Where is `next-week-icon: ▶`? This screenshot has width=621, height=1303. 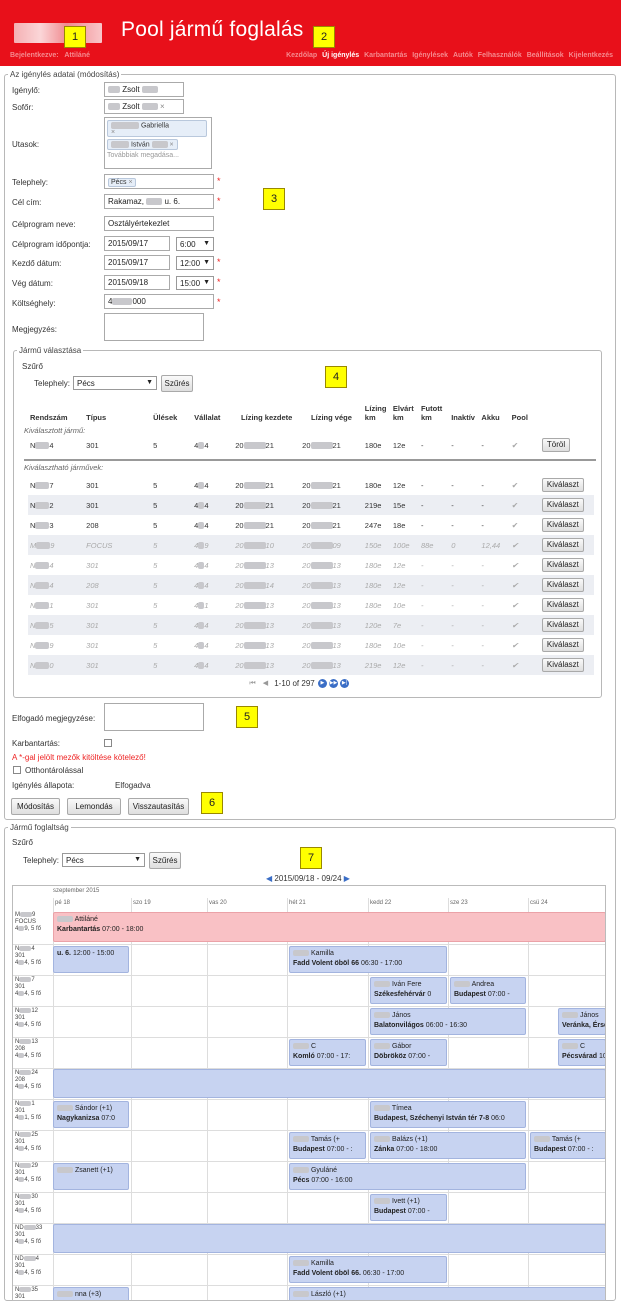 next-week-icon: ▶ is located at coordinates (346, 878).